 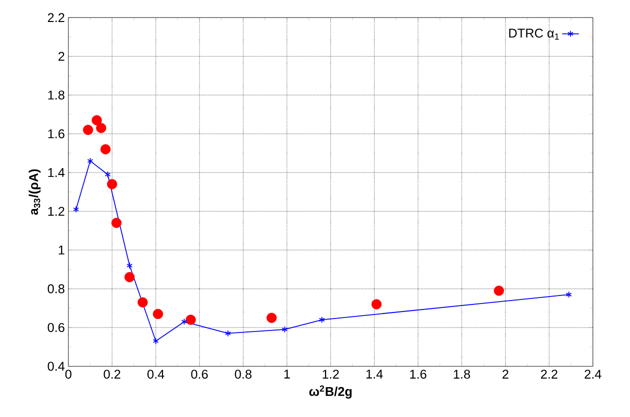 What do you see at coordinates (330, 374) in the screenshot?
I see `x-tick-label: 1.2` at bounding box center [330, 374].